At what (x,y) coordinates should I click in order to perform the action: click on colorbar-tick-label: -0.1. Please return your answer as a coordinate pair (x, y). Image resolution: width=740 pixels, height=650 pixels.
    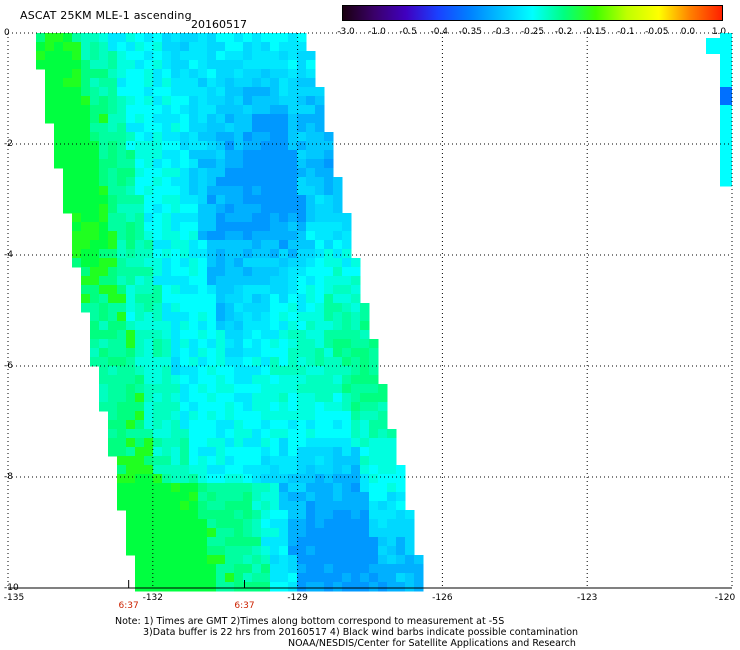
    Looking at the image, I should click on (625, 32).